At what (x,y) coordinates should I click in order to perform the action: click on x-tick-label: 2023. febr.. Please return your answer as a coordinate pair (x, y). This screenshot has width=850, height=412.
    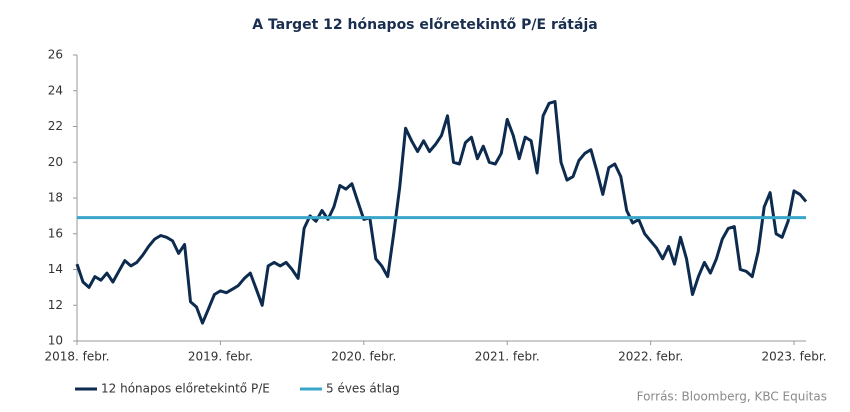
    Looking at the image, I should click on (794, 357).